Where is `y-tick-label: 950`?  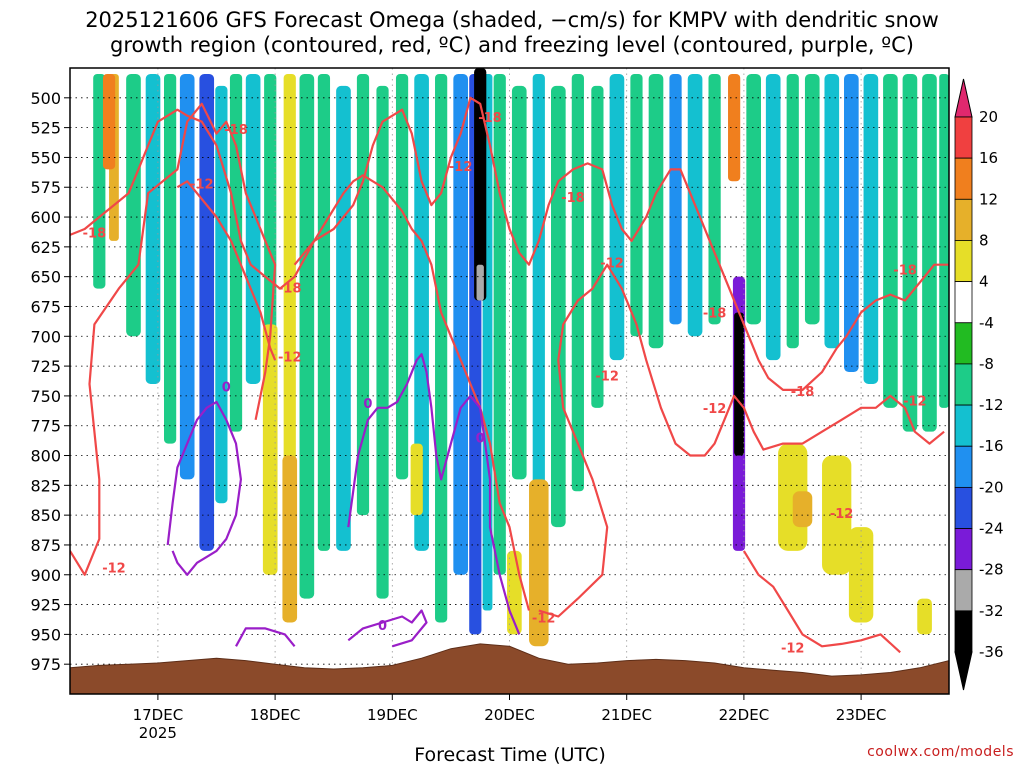 y-tick-label: 950 is located at coordinates (45, 634).